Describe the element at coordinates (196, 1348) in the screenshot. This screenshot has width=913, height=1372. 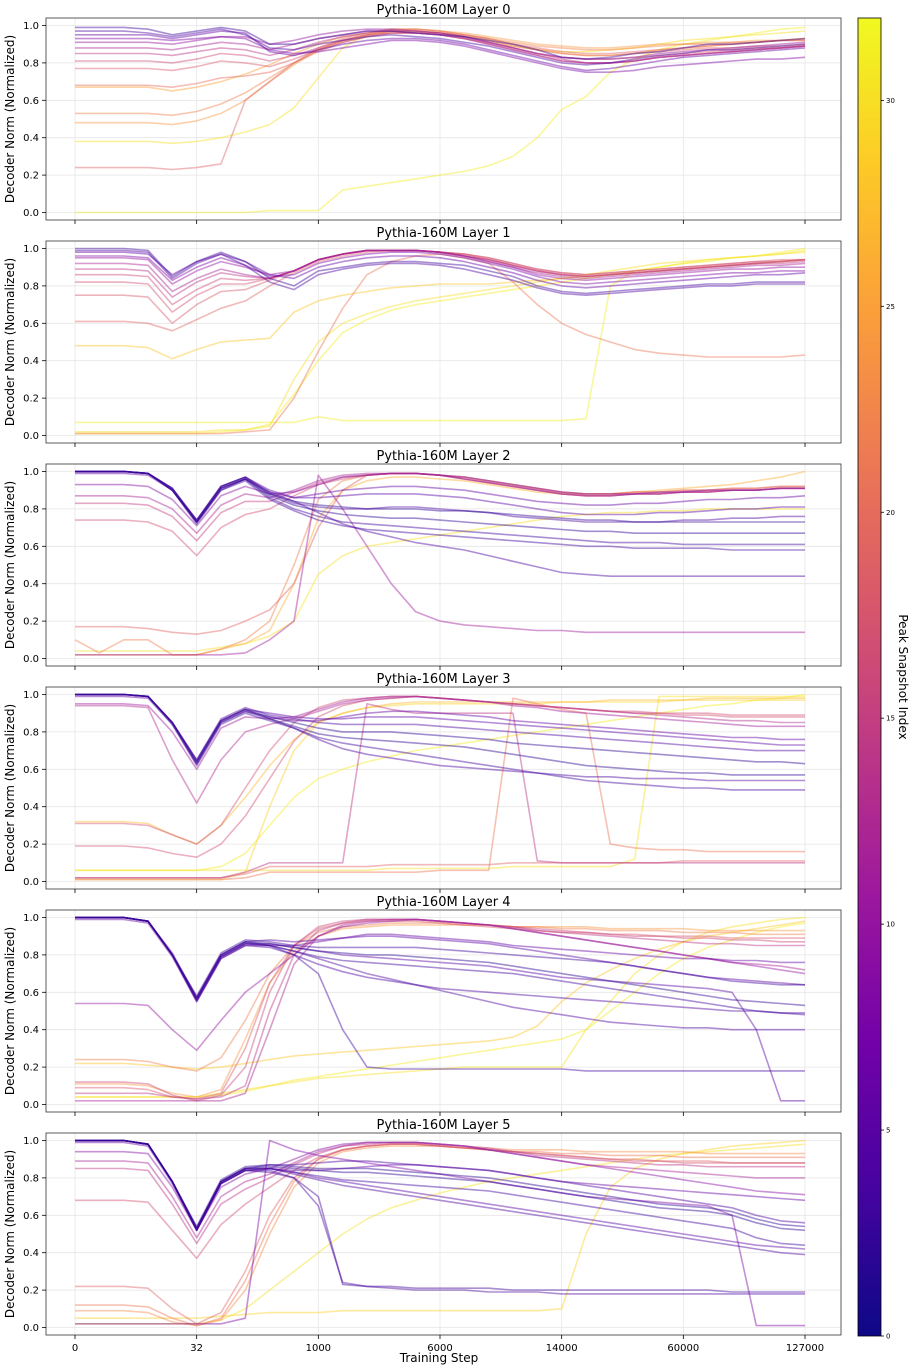
I see `x-tick-label: 32` at that location.